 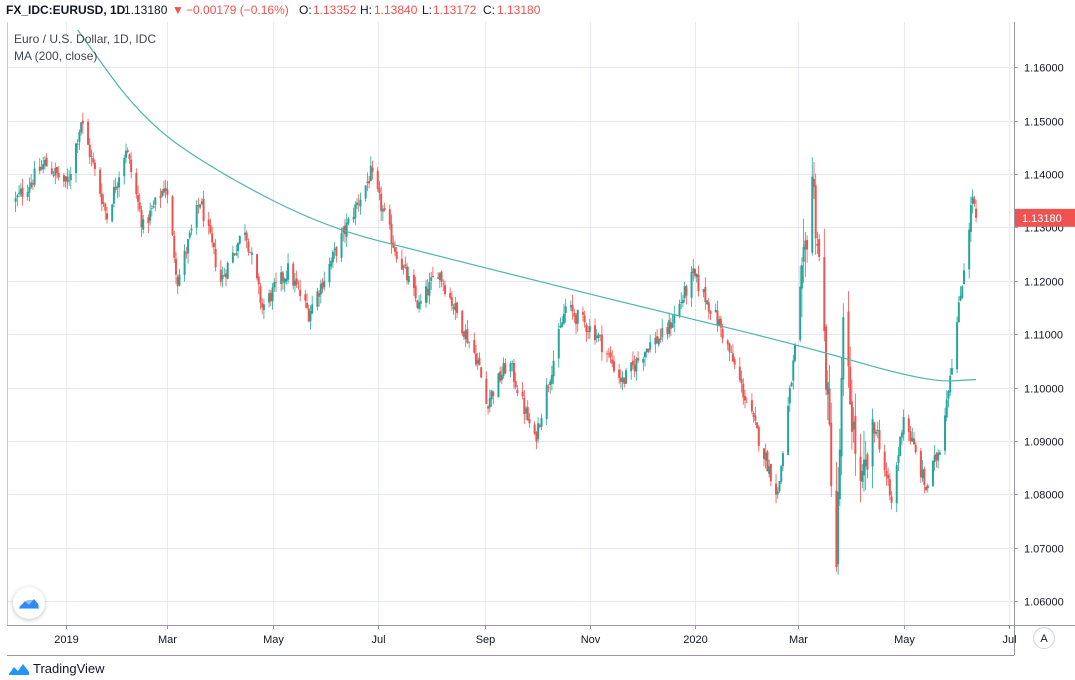 I want to click on last-price-tag: 1.13180, so click(x=1045, y=217).